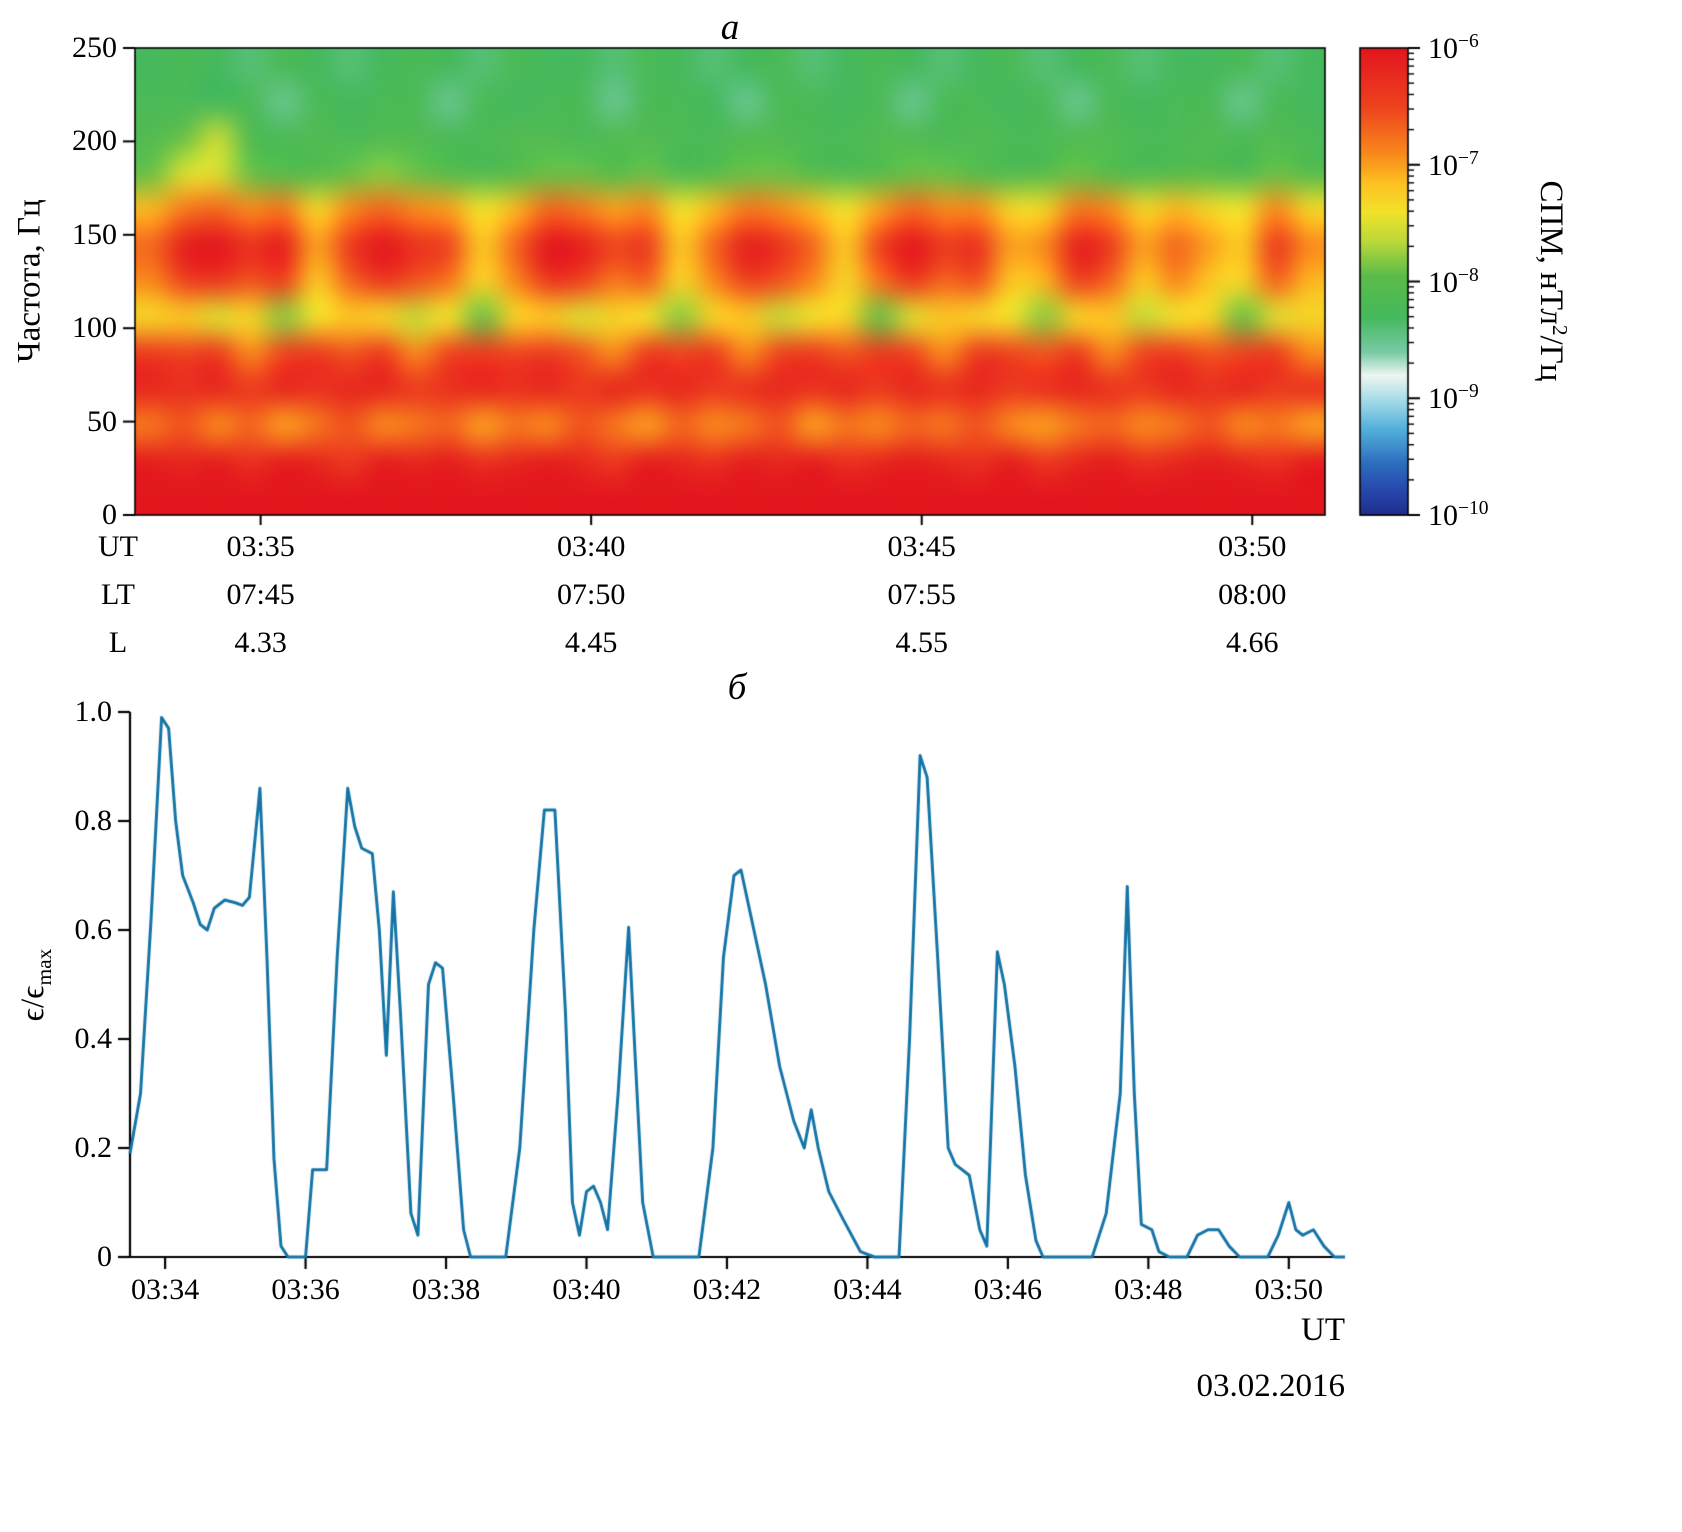 This screenshot has width=1682, height=1532. I want to click on panel-a-ytick-label: 100, so click(94, 328).